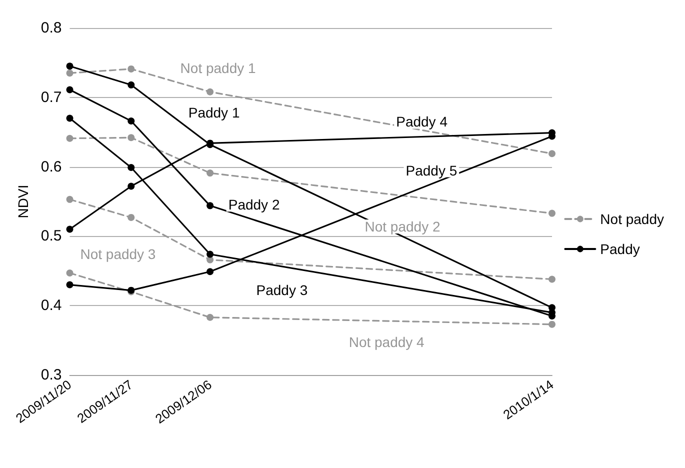 The height and width of the screenshot is (468, 685). Describe the element at coordinates (282, 290) in the screenshot. I see `annotation: Paddy 3` at that location.